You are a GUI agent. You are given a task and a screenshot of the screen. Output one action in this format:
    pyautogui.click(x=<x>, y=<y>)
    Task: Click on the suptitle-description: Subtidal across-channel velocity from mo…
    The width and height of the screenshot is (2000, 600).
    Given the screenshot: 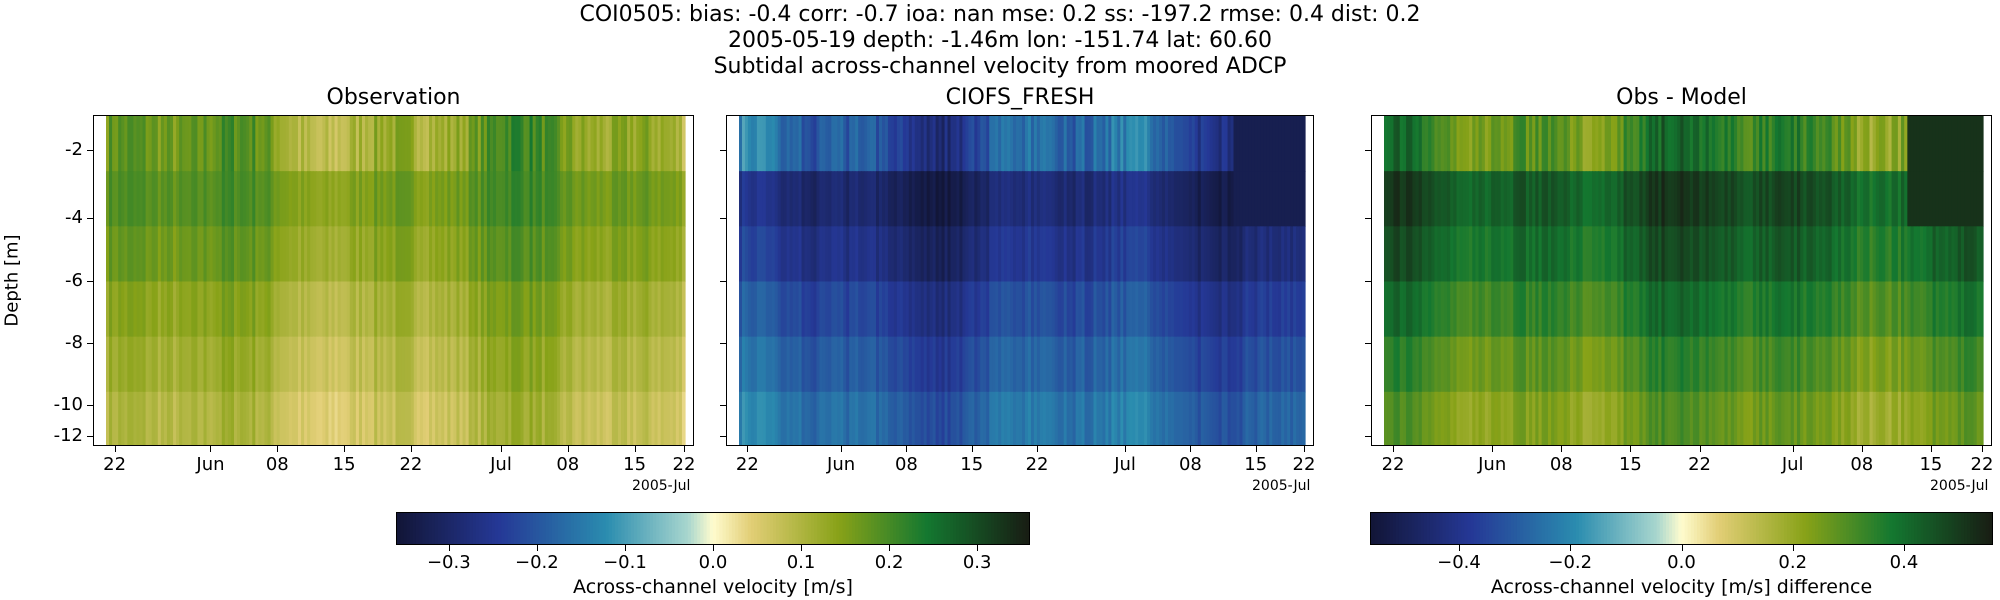 What is the action you would take?
    pyautogui.click(x=1000, y=66)
    